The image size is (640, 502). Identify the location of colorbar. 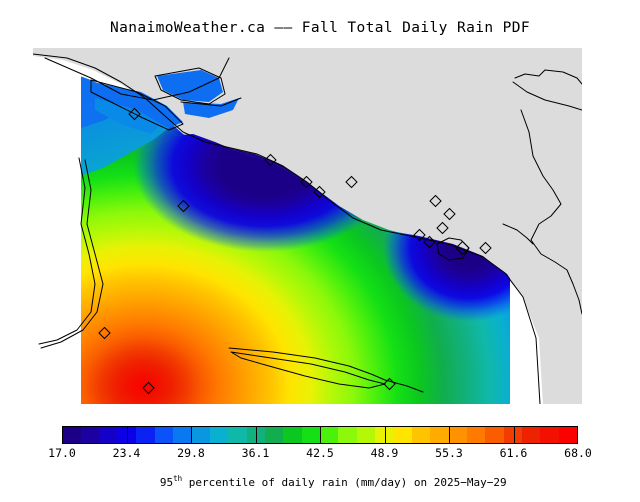
(320, 435).